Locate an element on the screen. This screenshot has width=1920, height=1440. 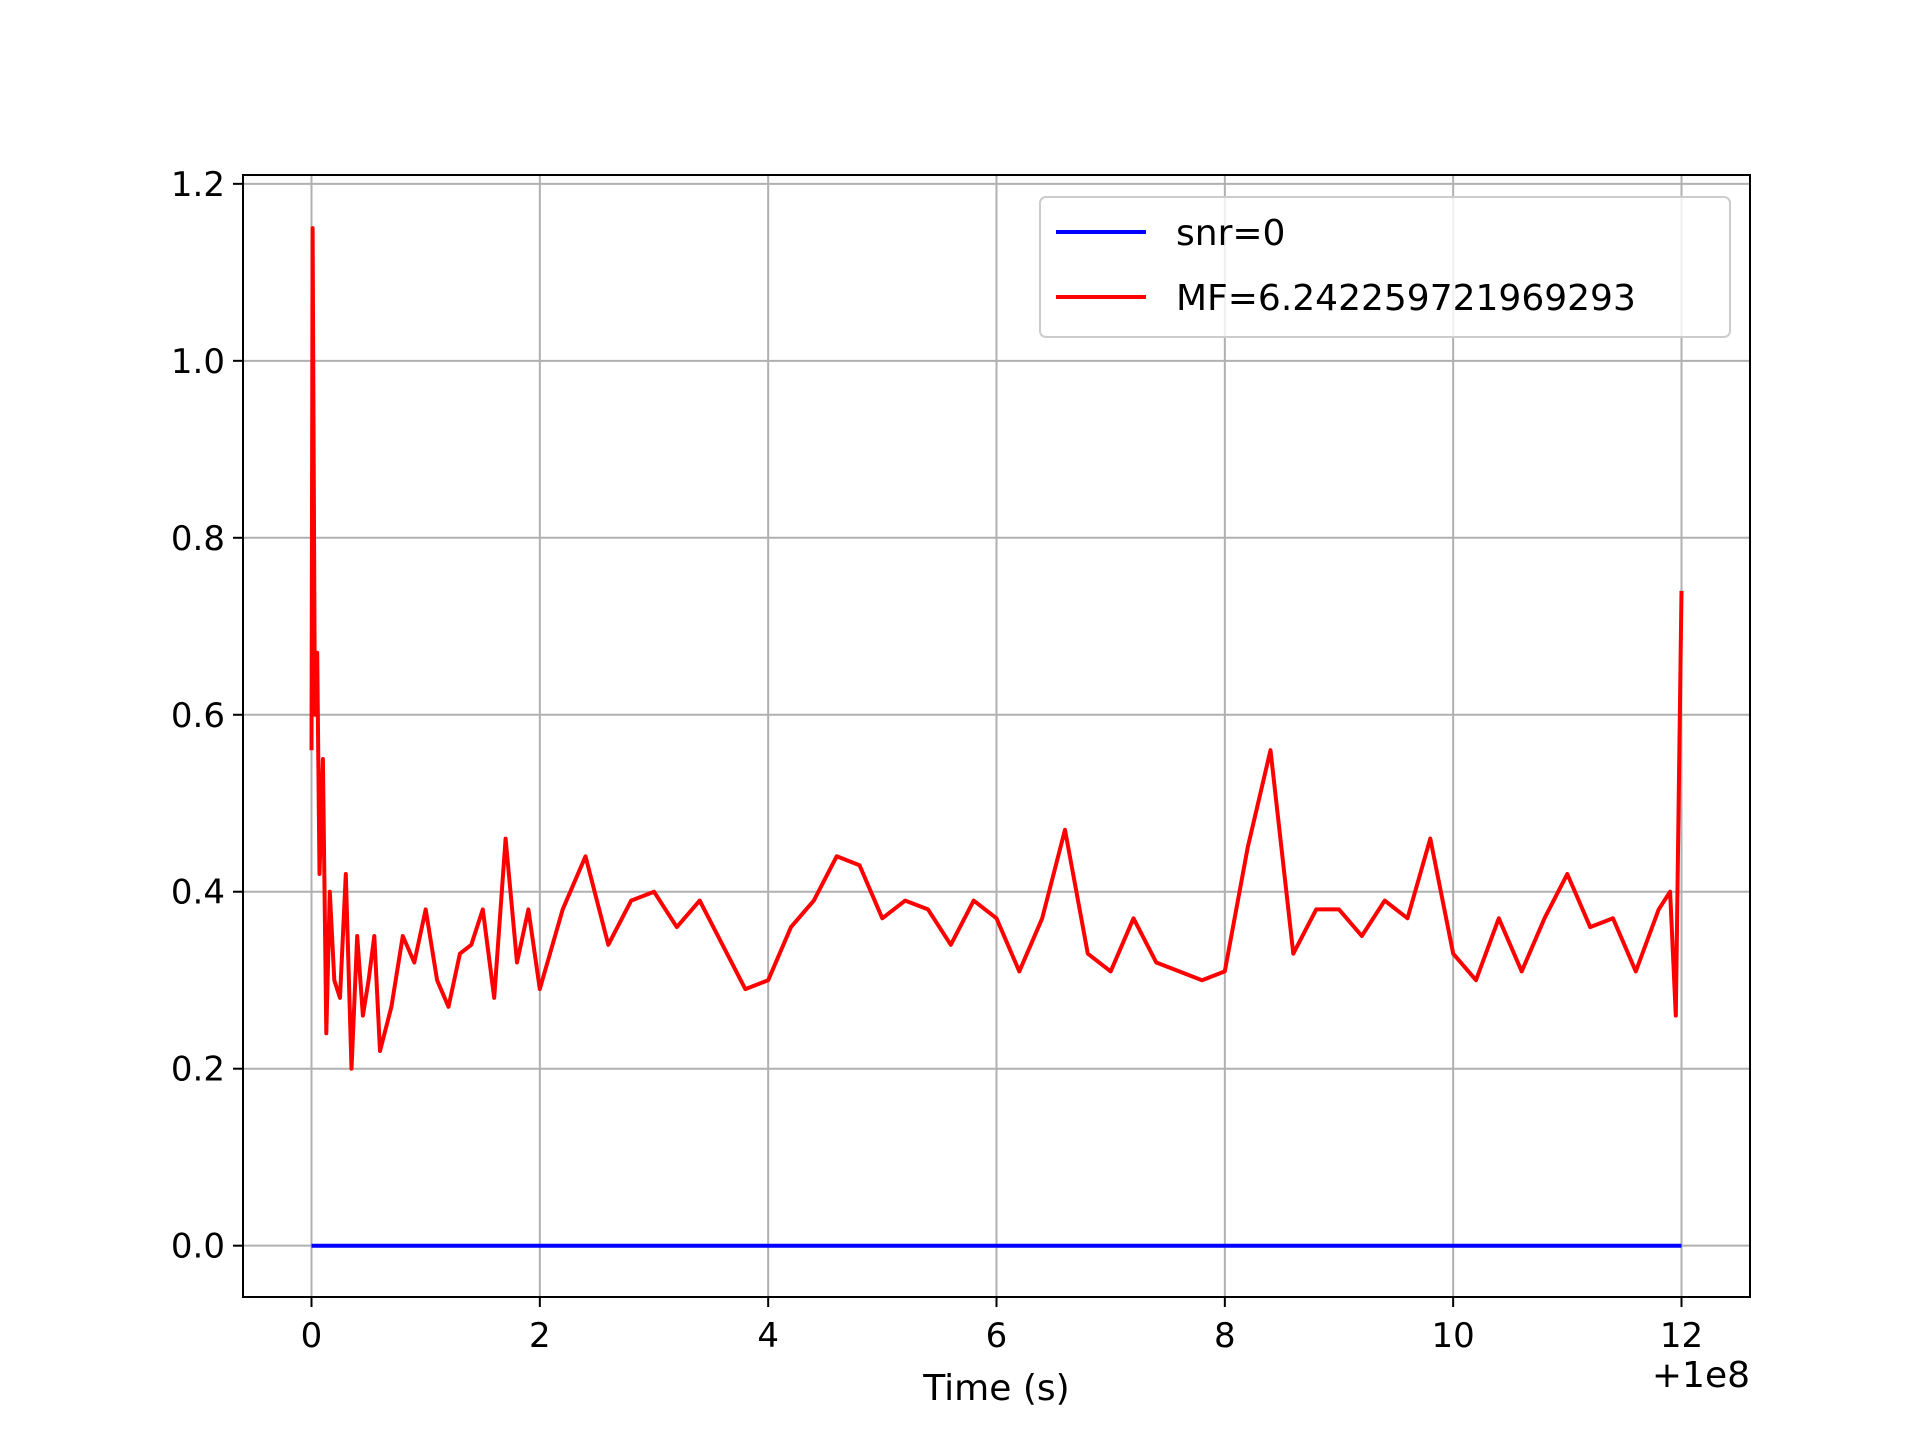
x-axis-label: Time (s) is located at coordinates (995, 1388).